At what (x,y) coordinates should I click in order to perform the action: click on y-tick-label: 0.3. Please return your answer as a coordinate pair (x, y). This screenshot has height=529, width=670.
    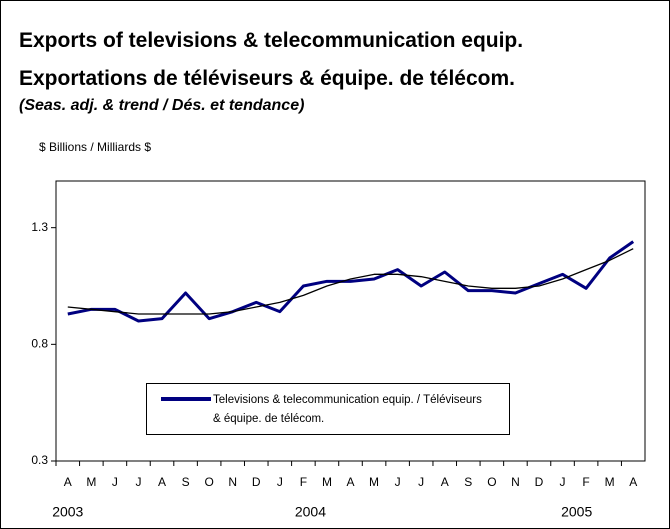
    Looking at the image, I should click on (39, 460).